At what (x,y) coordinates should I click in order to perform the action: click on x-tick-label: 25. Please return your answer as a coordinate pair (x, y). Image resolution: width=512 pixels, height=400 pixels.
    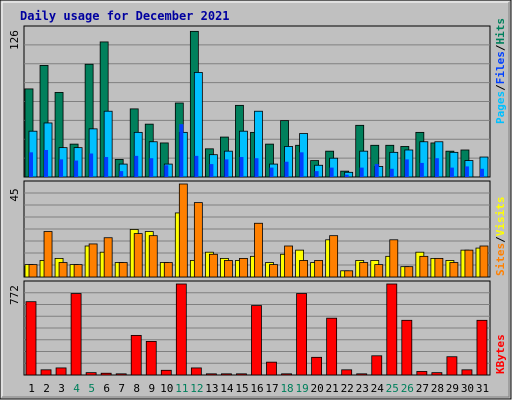
    Looking at the image, I should click on (392, 388).